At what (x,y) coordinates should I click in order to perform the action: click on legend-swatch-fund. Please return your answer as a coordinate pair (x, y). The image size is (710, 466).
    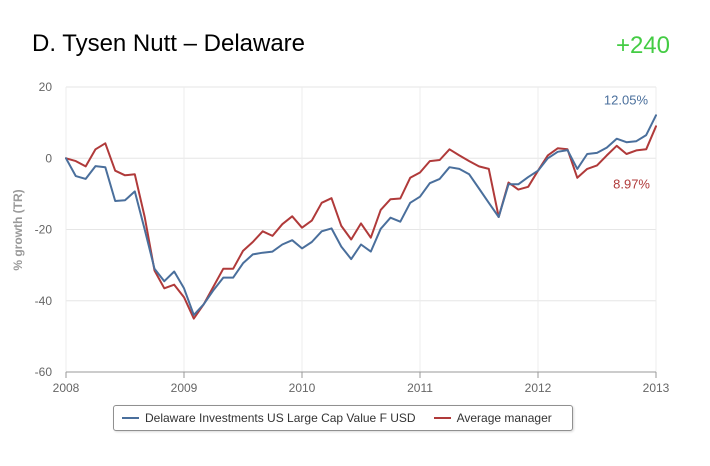
    Looking at the image, I should click on (130, 418).